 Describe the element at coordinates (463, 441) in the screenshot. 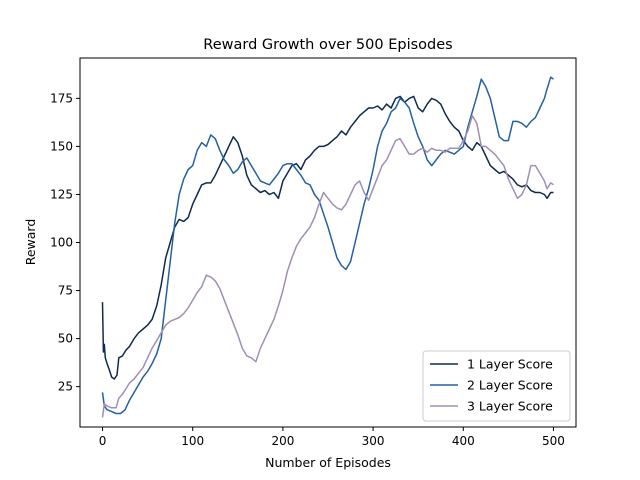

I see `x-tick-label: 400` at that location.